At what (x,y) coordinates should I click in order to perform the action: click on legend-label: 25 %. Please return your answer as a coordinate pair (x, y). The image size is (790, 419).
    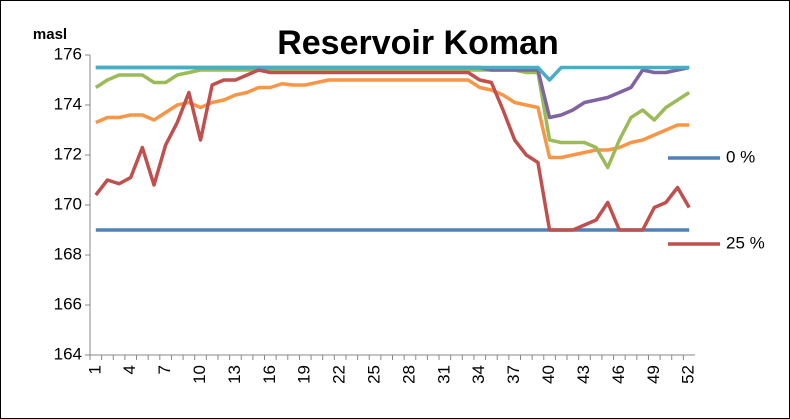
    Looking at the image, I should click on (745, 242).